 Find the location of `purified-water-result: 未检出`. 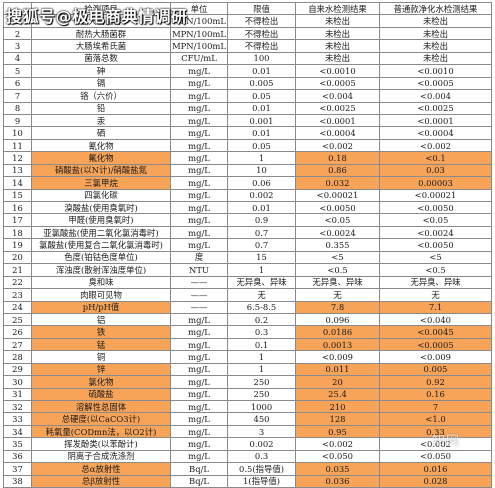

purified-water-result: 未检出 is located at coordinates (435, 58).